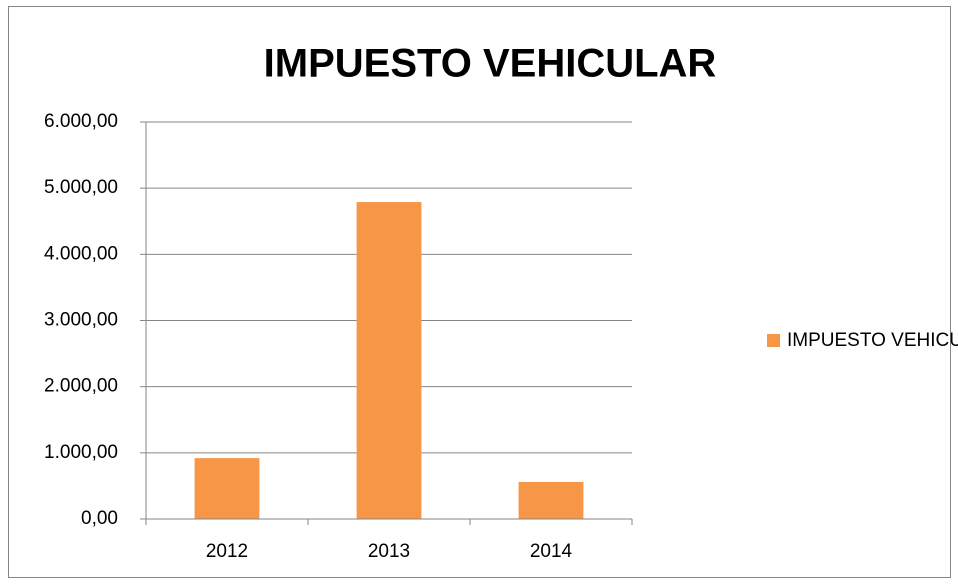  I want to click on y-tick-label: 1.000,00, so click(81, 452).